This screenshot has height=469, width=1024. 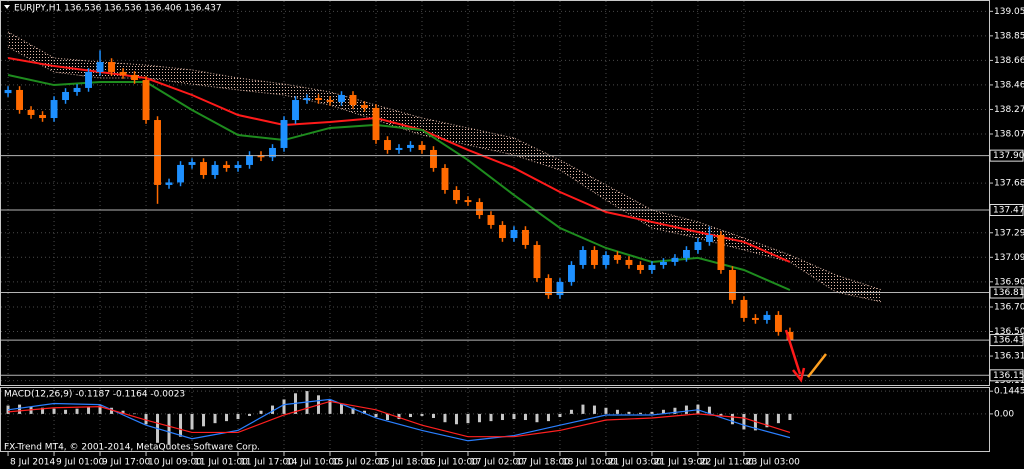 I want to click on x-tick-label: 10 Jul 09:00, so click(x=175, y=463).